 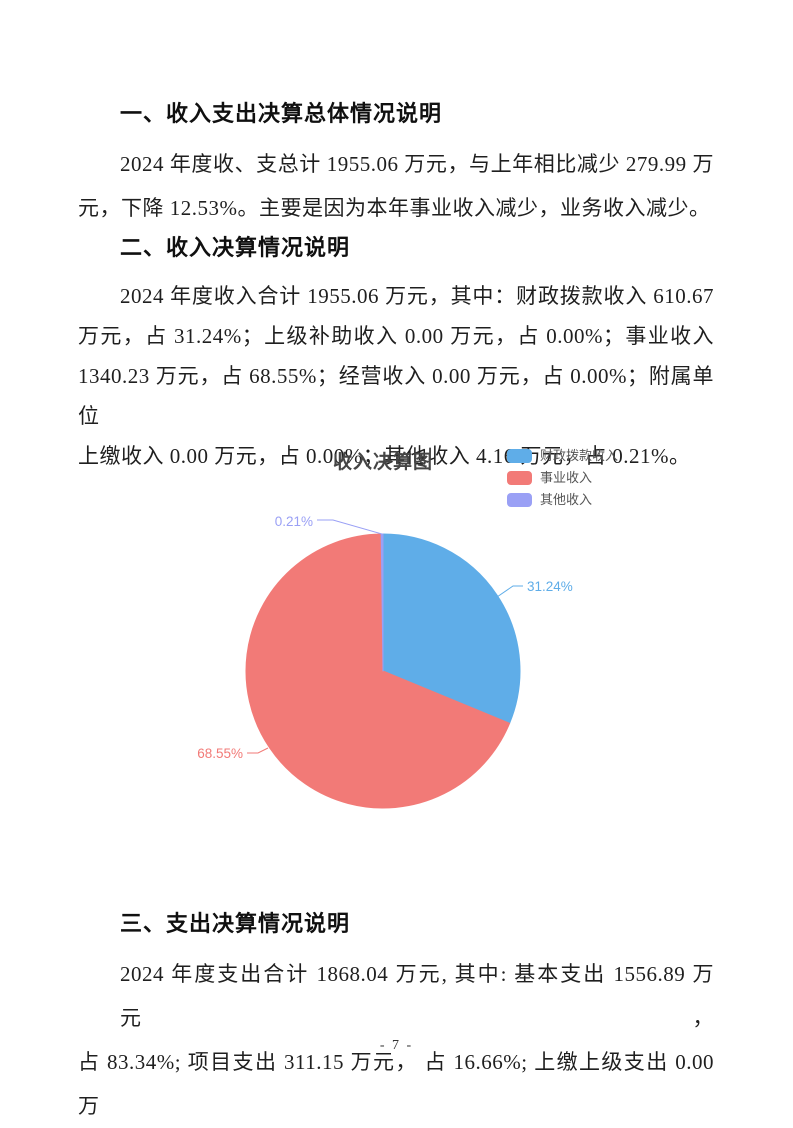 What do you see at coordinates (281, 113) in the screenshot?
I see `section-heading: 一、收入支出决算总体情况说明` at bounding box center [281, 113].